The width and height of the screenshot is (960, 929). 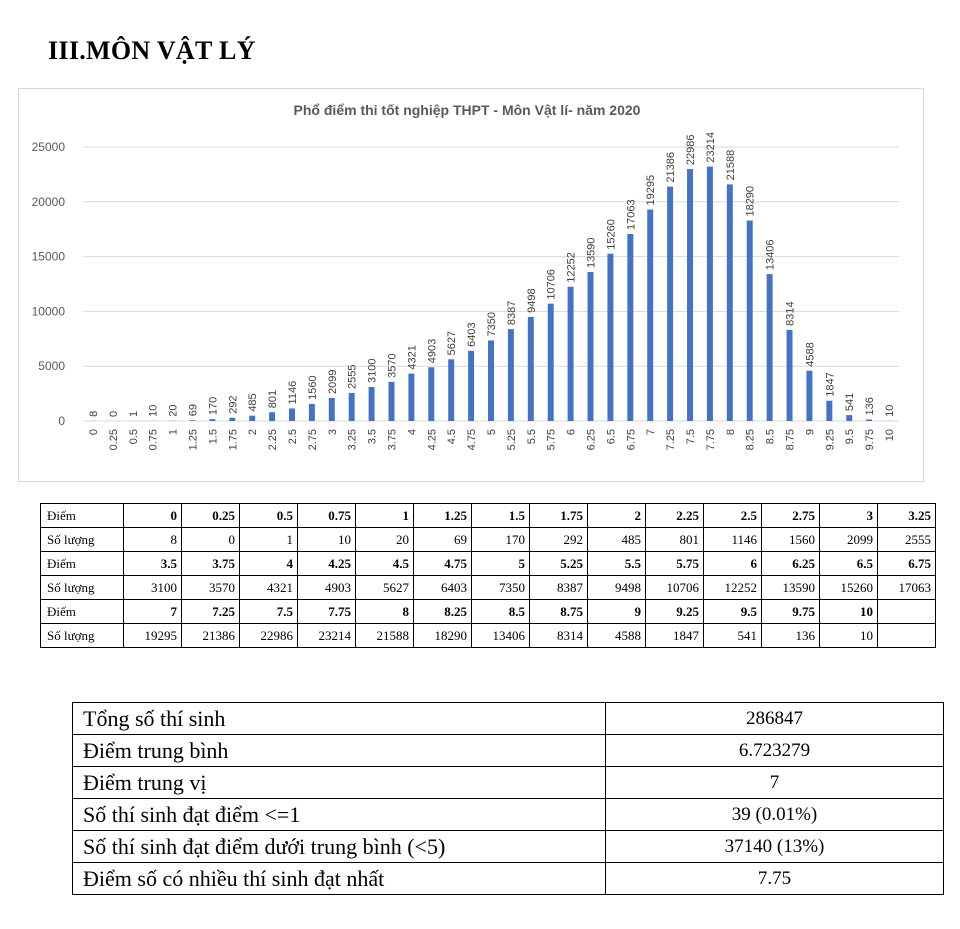 I want to click on score-point-cell: 3, so click(x=848, y=515).